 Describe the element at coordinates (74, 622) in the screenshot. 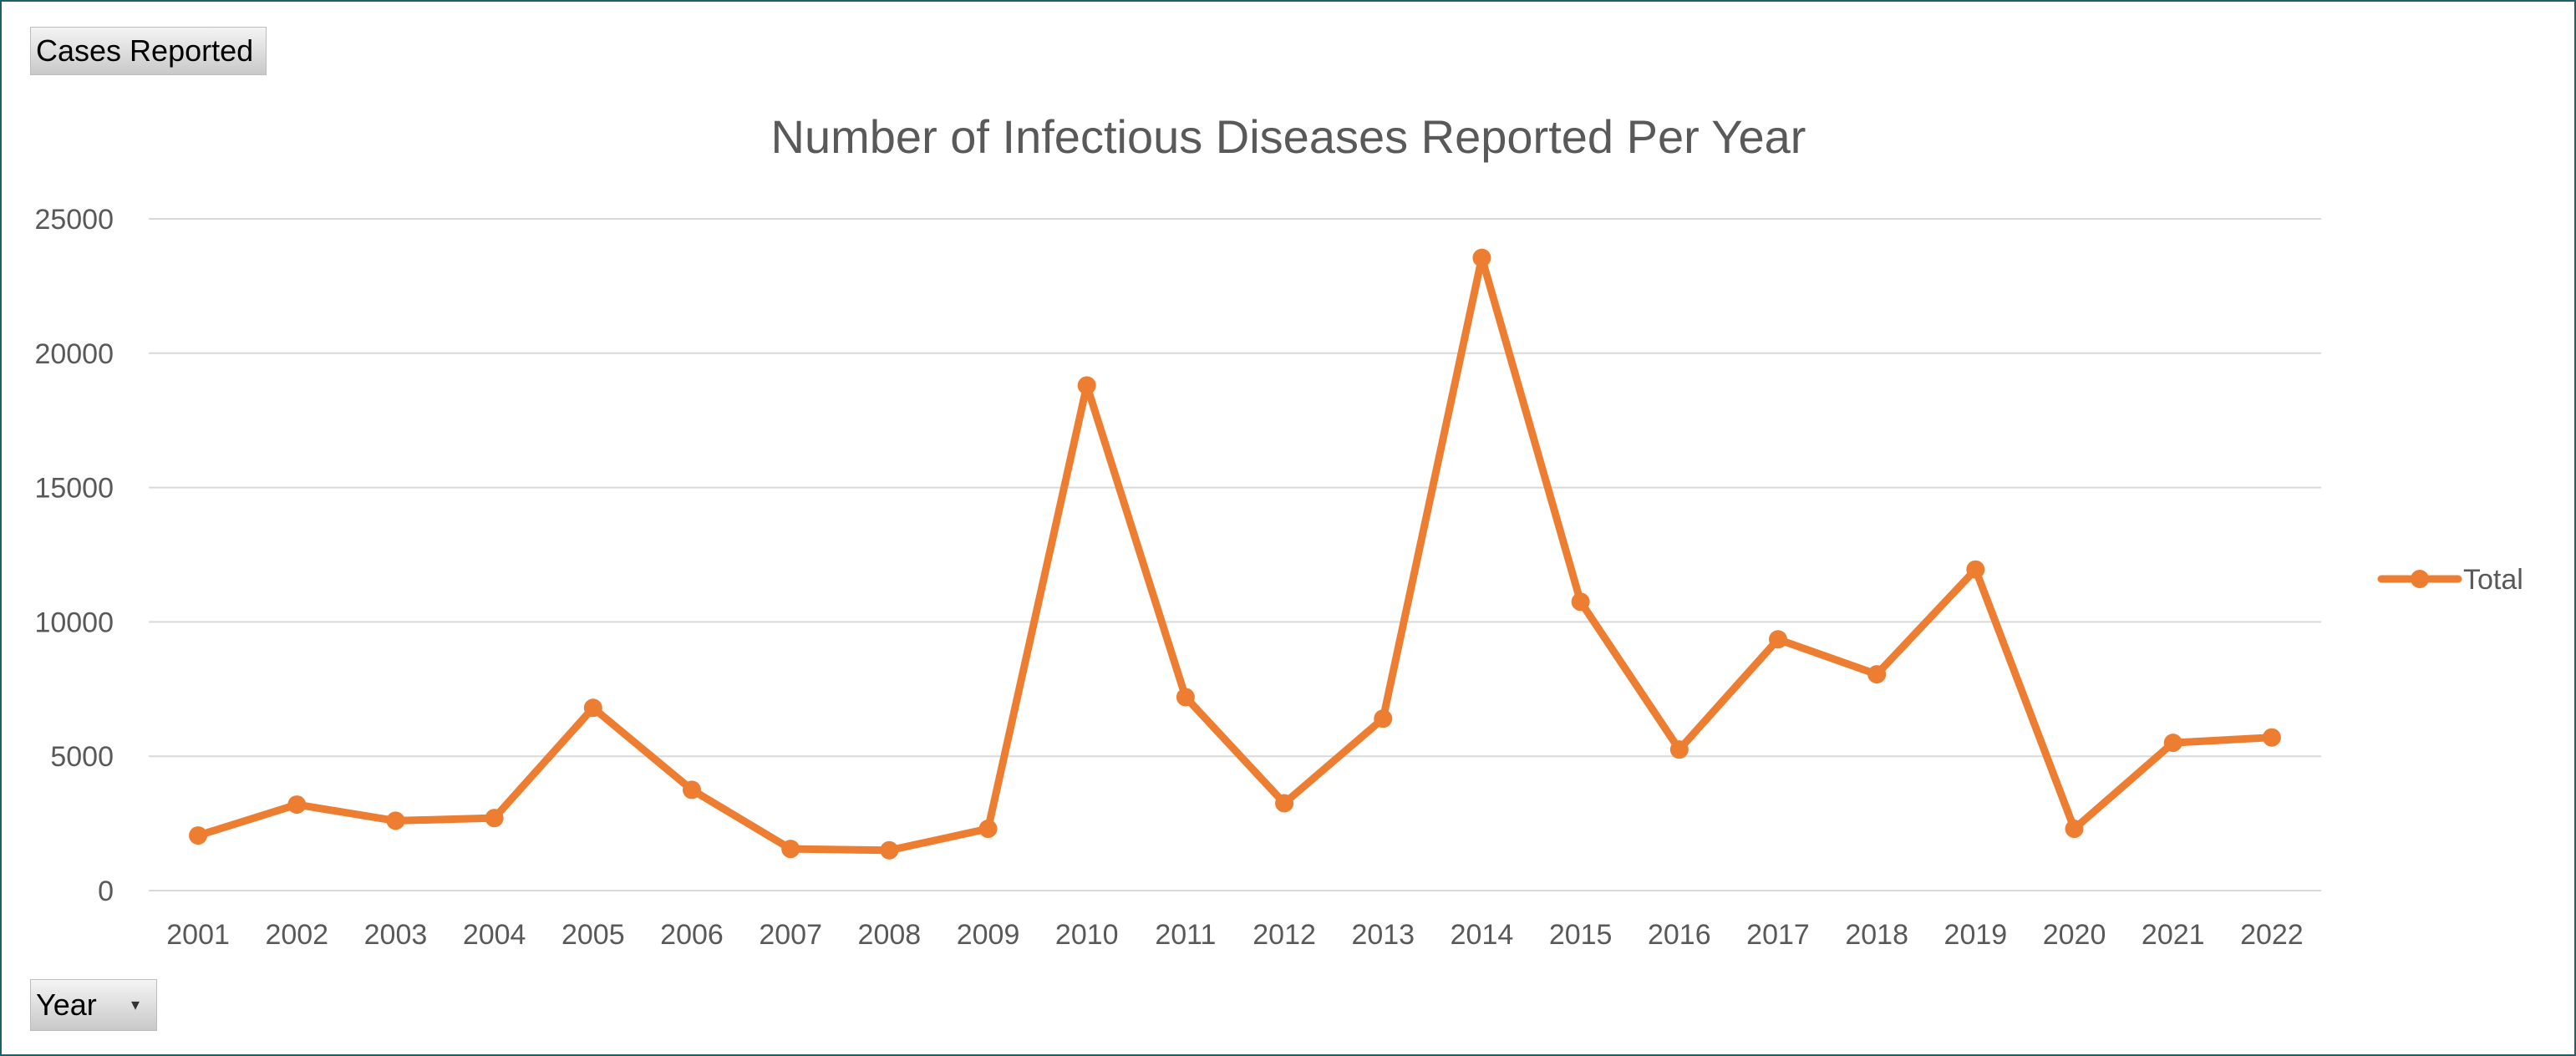

I see `y-tick-label: 10000` at that location.